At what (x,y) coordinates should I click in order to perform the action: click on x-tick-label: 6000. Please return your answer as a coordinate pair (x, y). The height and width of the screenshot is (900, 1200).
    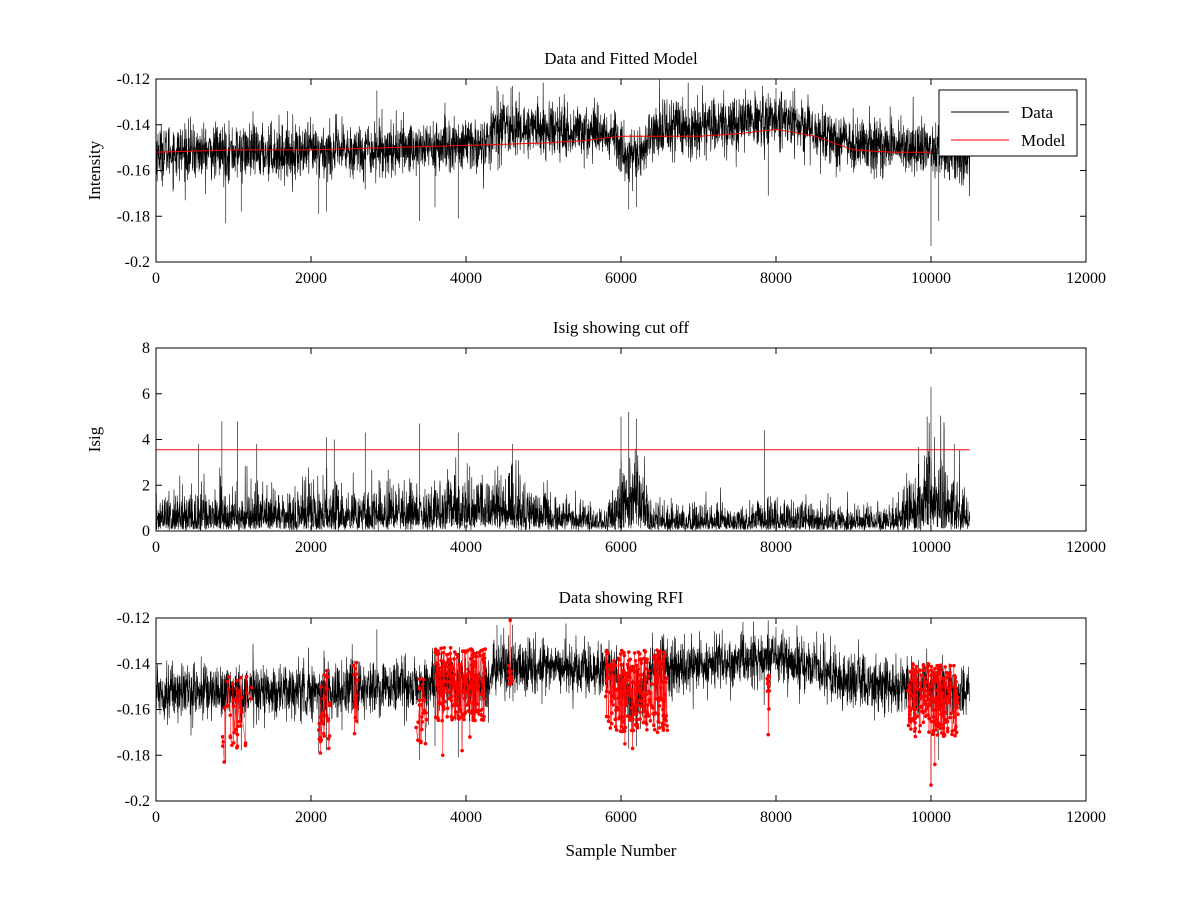
    Looking at the image, I should click on (621, 547).